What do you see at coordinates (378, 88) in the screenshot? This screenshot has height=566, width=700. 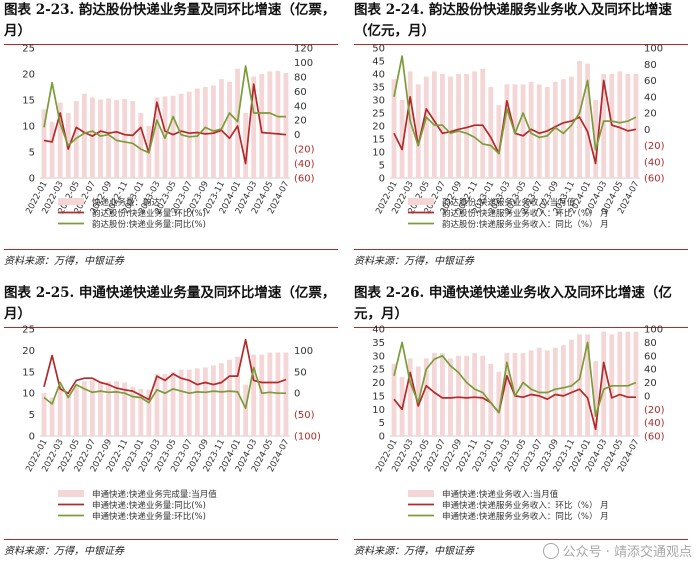 I see `left-tick-label: 35` at bounding box center [378, 88].